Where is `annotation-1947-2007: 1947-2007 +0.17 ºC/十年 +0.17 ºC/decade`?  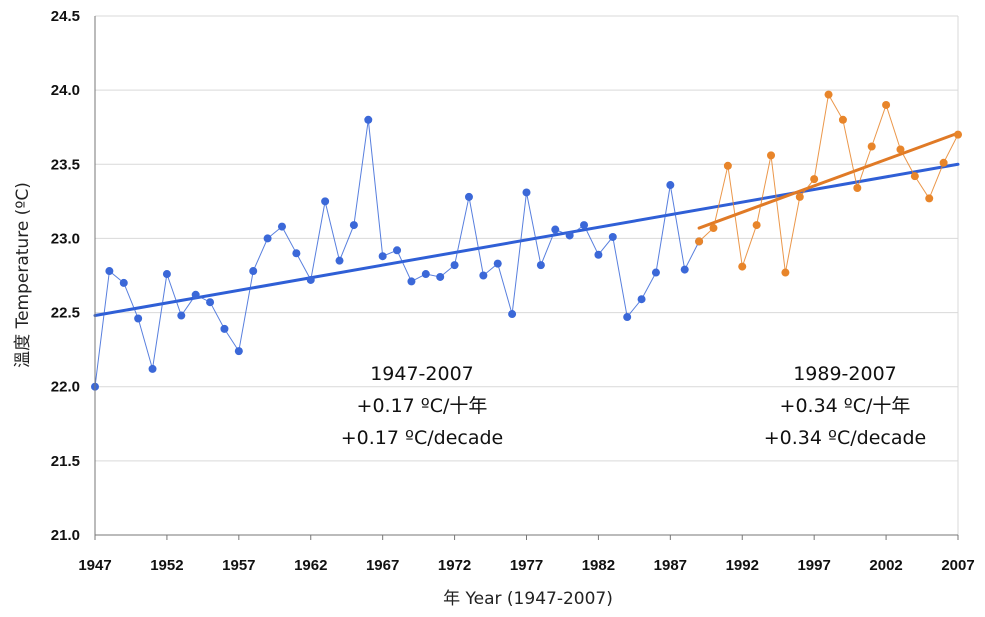
annotation-1947-2007: 1947-2007 +0.17 ºC/十年 +0.17 ºC/decade is located at coordinates (422, 406).